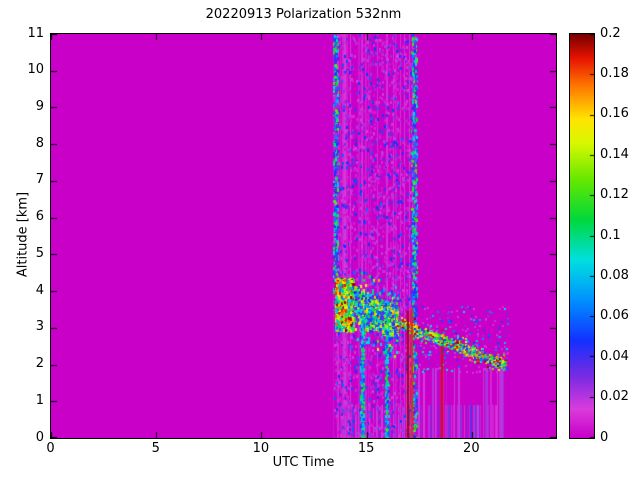 Image resolution: width=640 pixels, height=480 pixels. I want to click on colorbar-tick-label: 0.08, so click(614, 275).